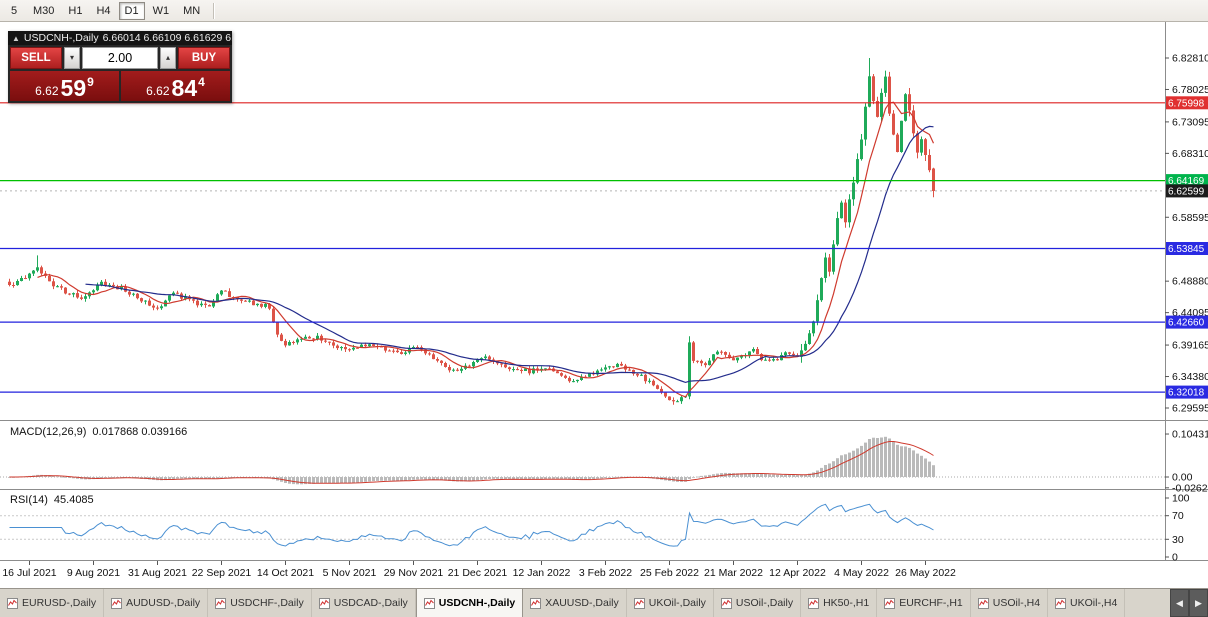  I want to click on macd-indicator-label: MACD(12,26,9) 0.017868 0.039166, so click(98, 432).